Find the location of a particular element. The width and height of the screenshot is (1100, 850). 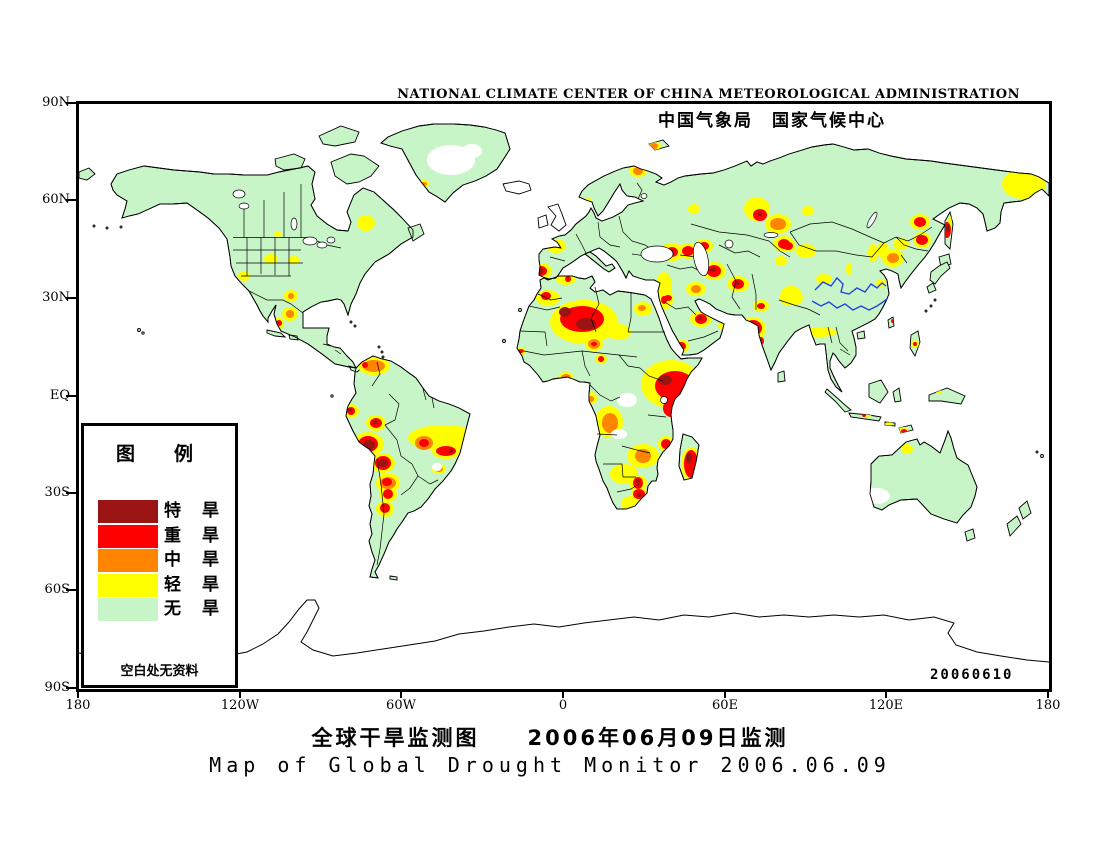

lon-label-60w: 60W is located at coordinates (401, 705).